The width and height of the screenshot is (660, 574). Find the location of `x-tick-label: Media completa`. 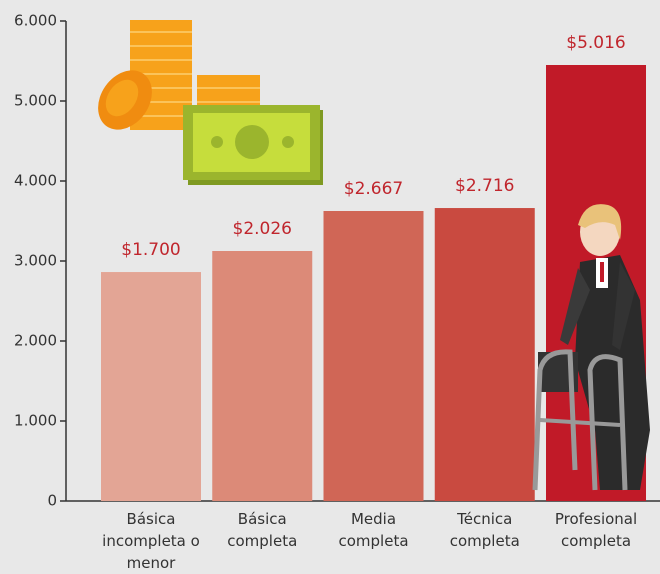

x-tick-label: Media completa is located at coordinates (373, 530).